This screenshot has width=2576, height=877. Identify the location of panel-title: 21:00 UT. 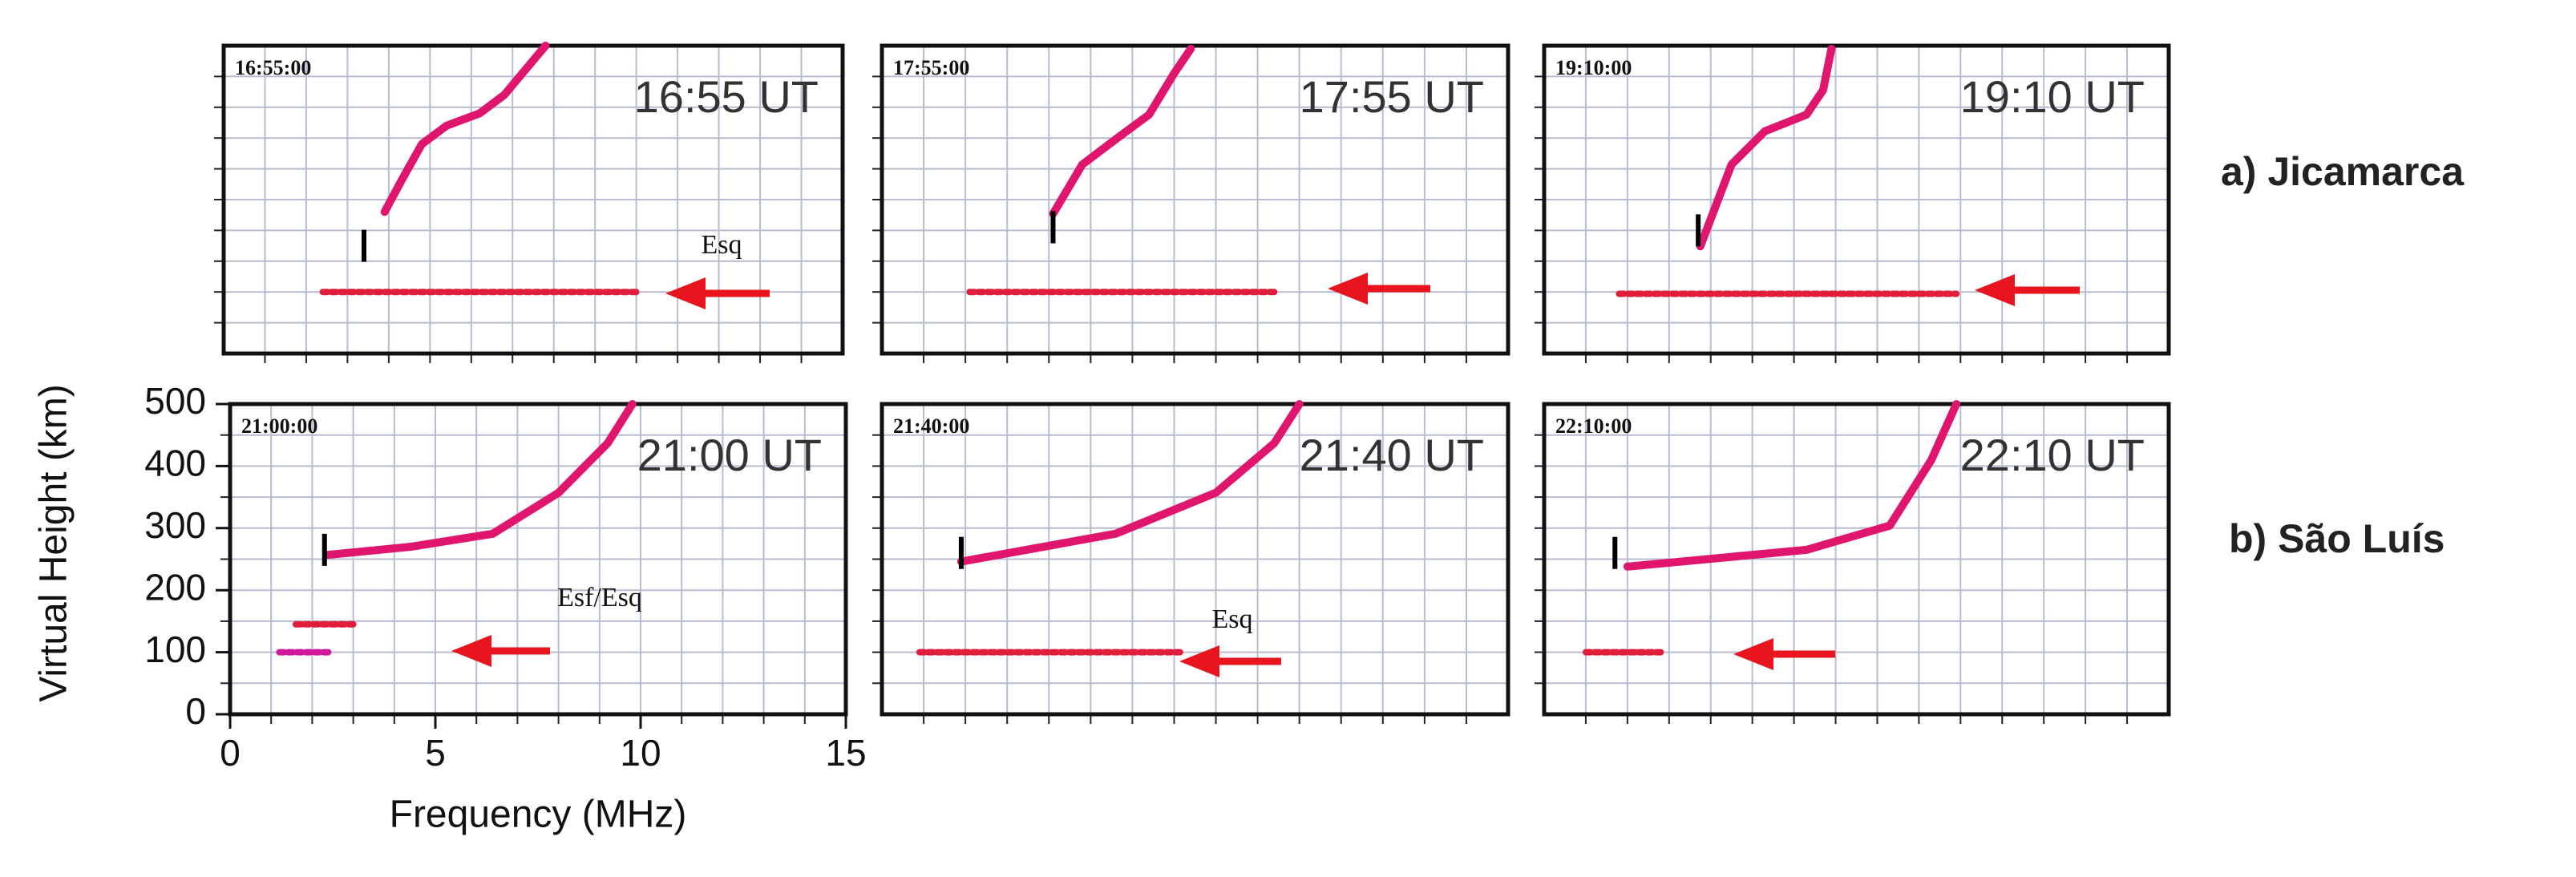
(729, 455).